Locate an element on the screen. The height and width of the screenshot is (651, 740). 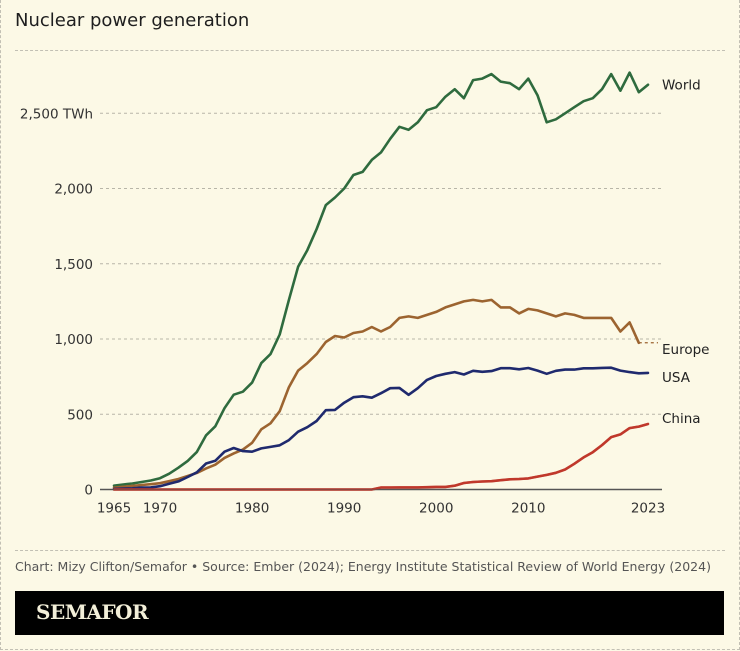
y-tick-label: 1,000 is located at coordinates (73, 340).